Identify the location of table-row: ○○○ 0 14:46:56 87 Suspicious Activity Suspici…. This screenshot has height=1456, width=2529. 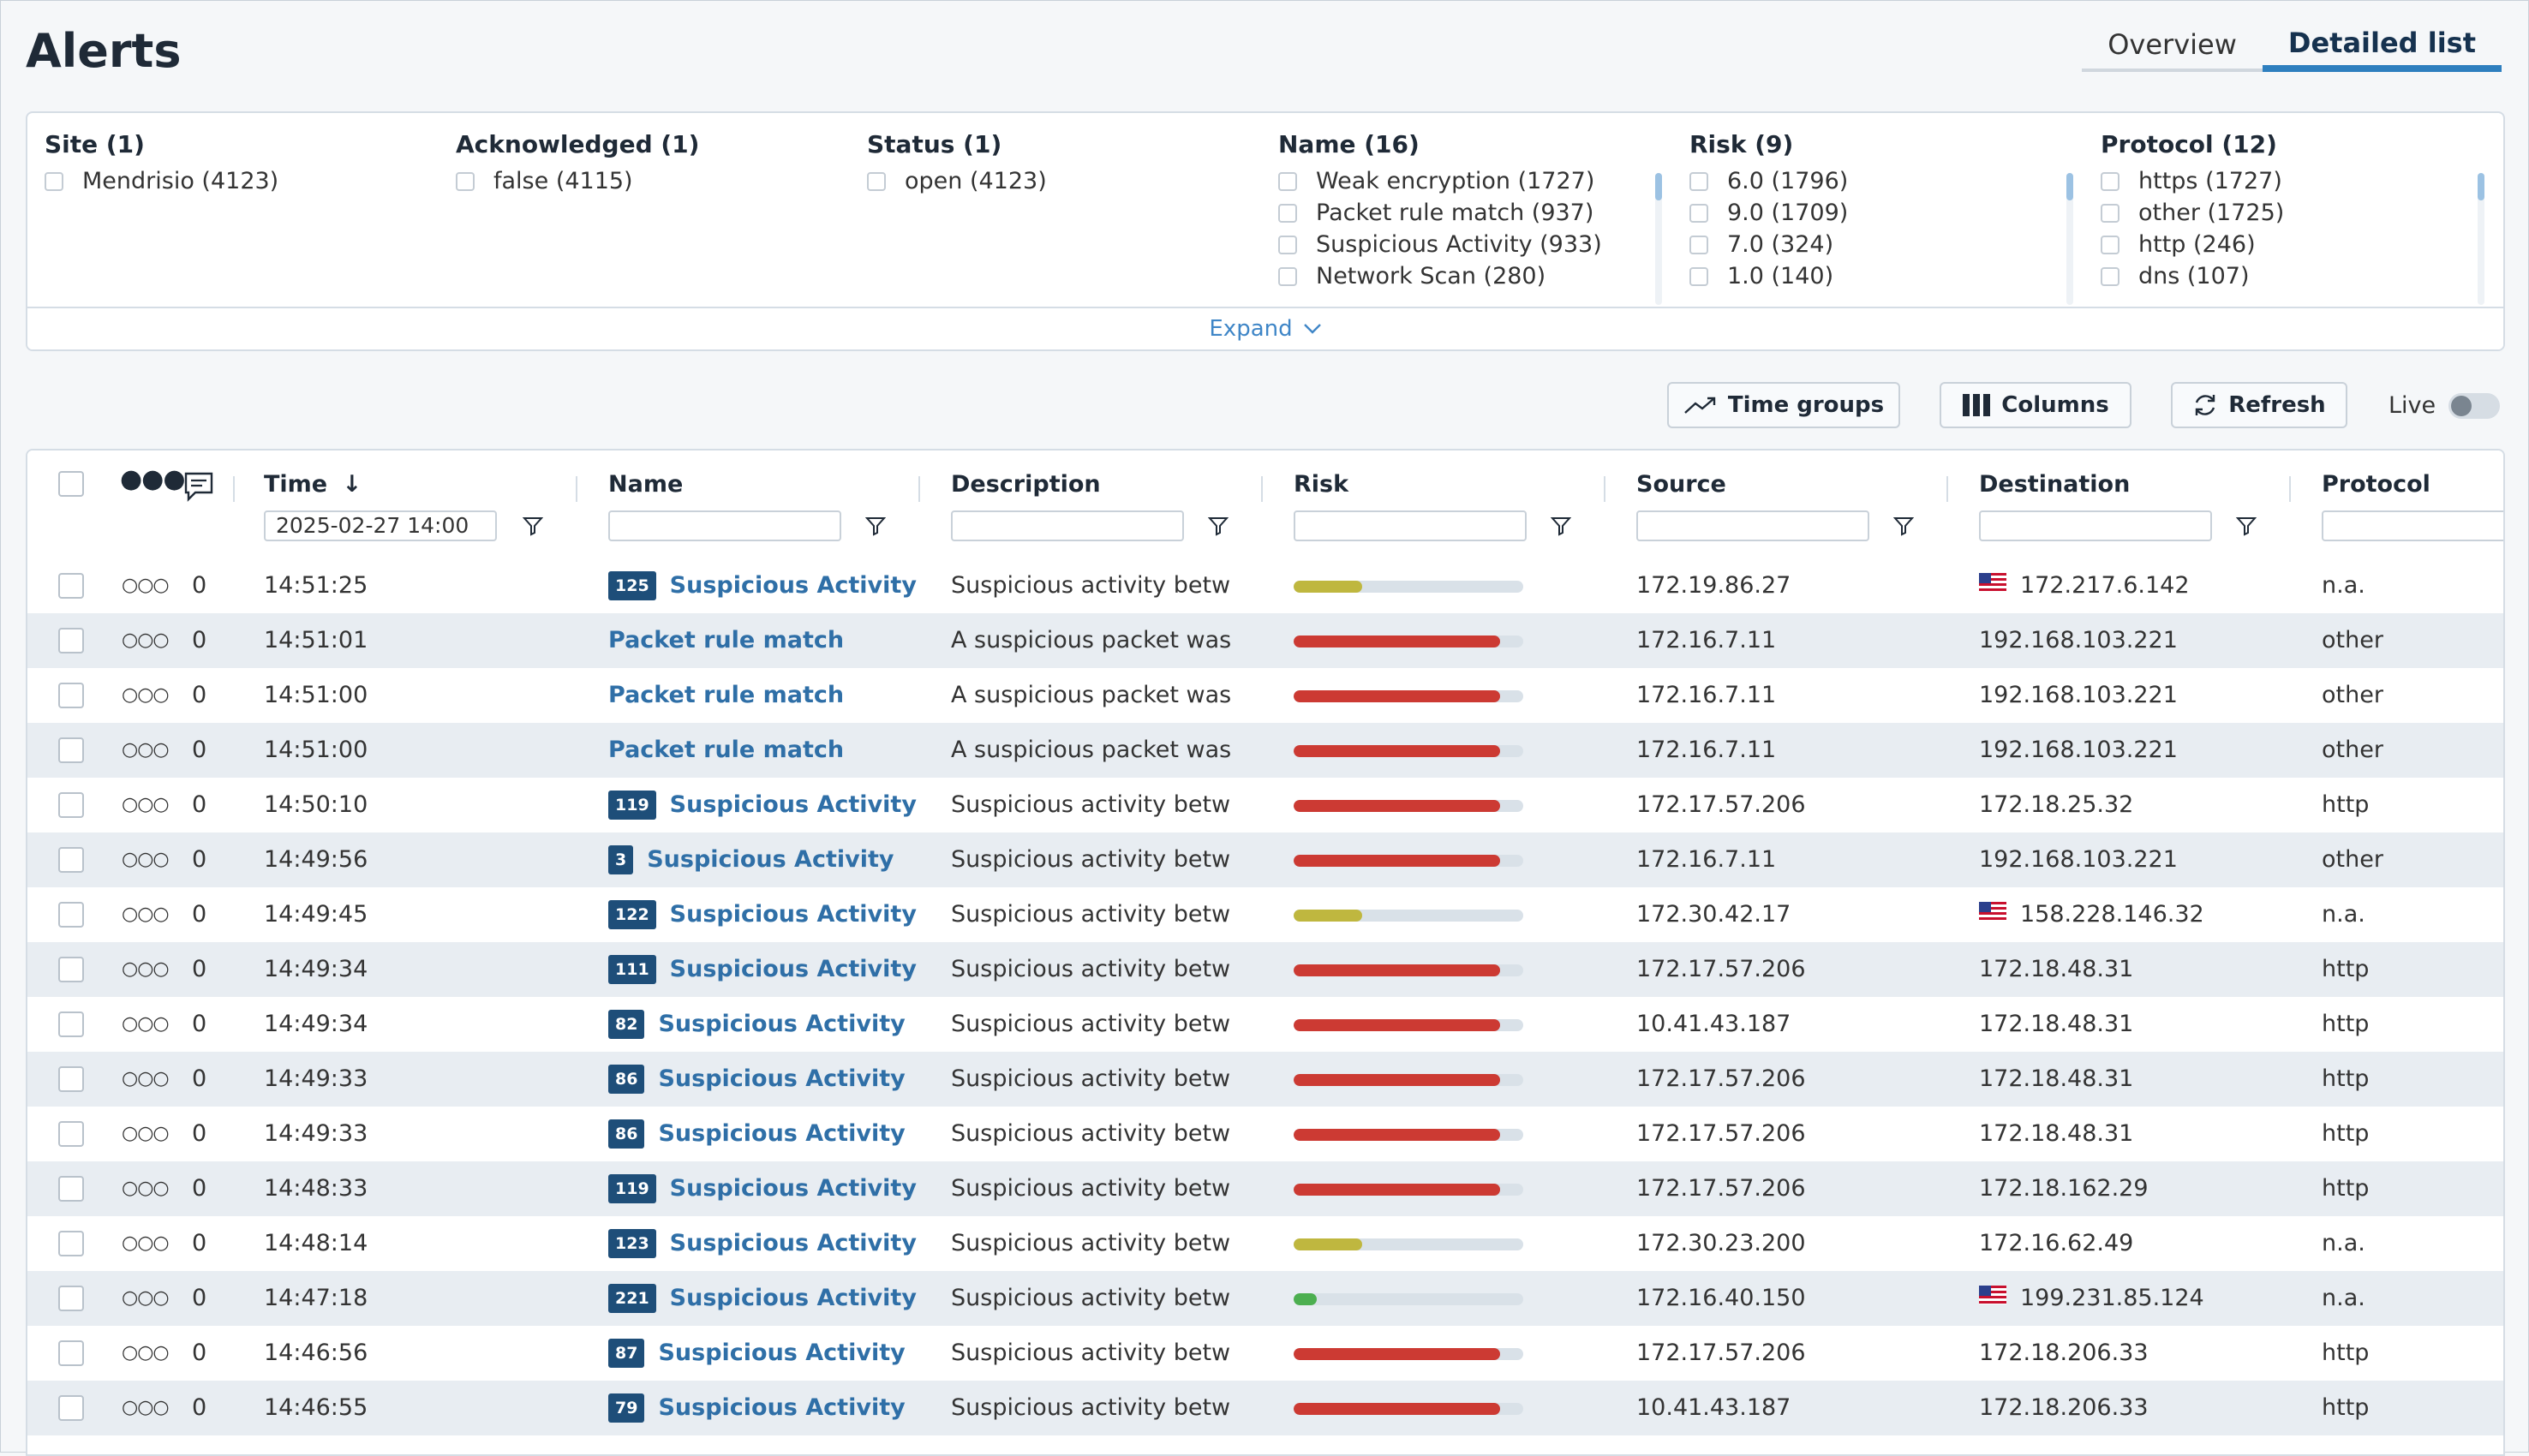
(1265, 1353).